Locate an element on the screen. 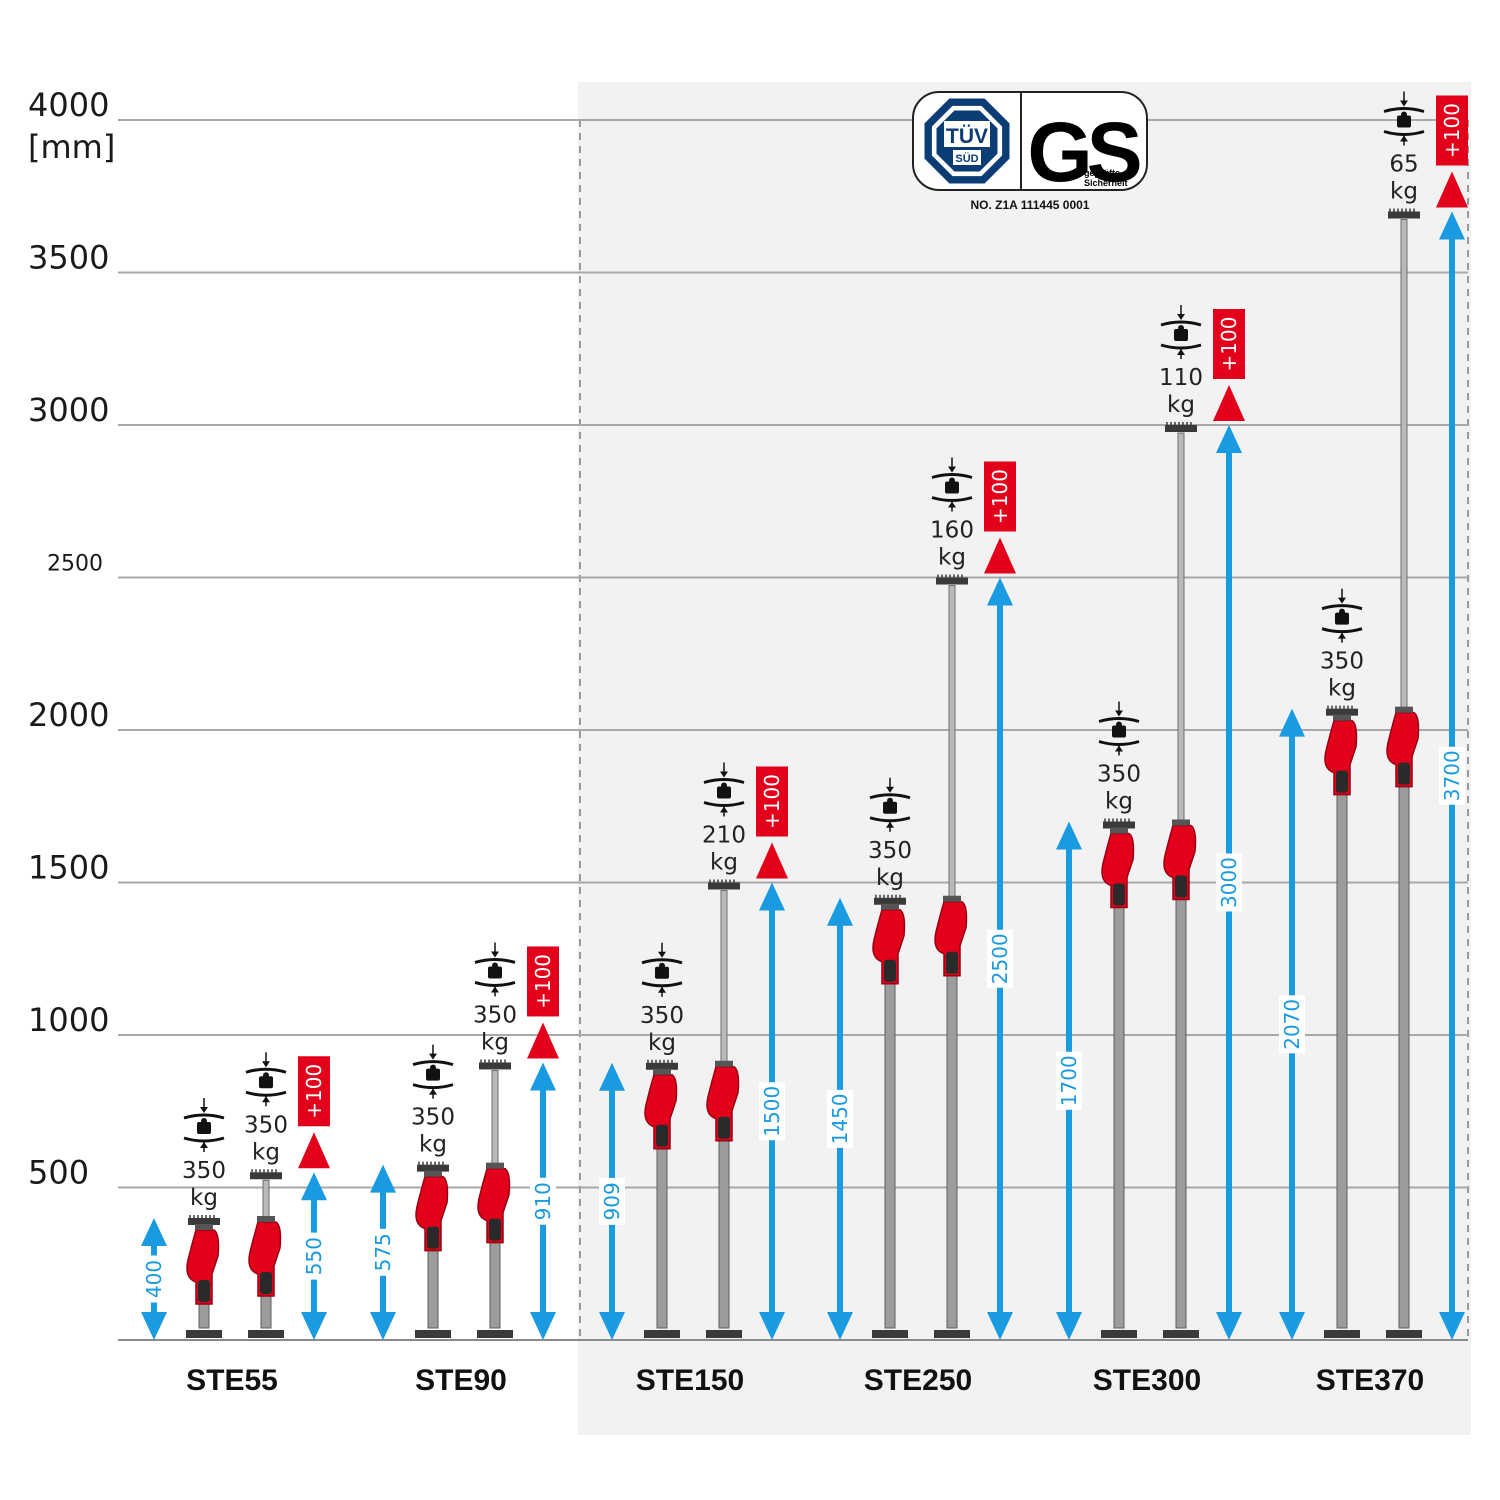  dimension-label: 3700 is located at coordinates (1452, 775).